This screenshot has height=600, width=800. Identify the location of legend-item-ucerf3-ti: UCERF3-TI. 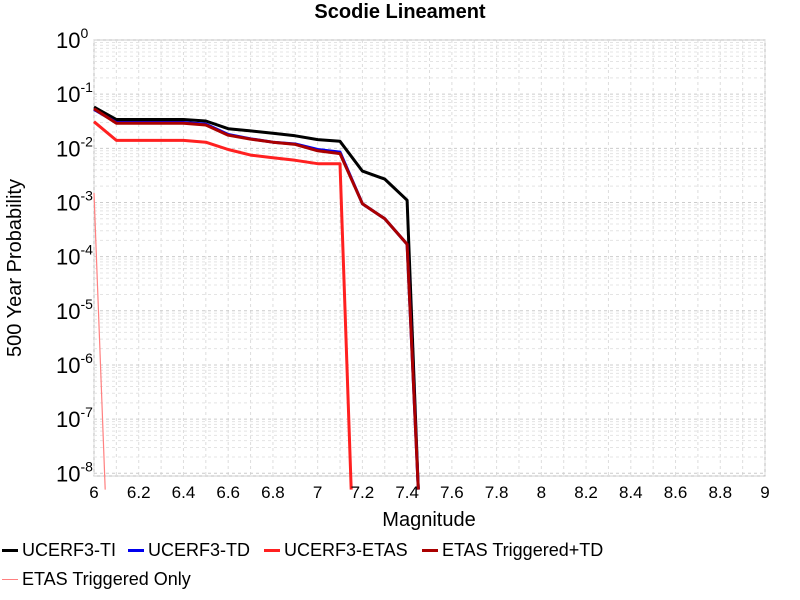
(59, 550).